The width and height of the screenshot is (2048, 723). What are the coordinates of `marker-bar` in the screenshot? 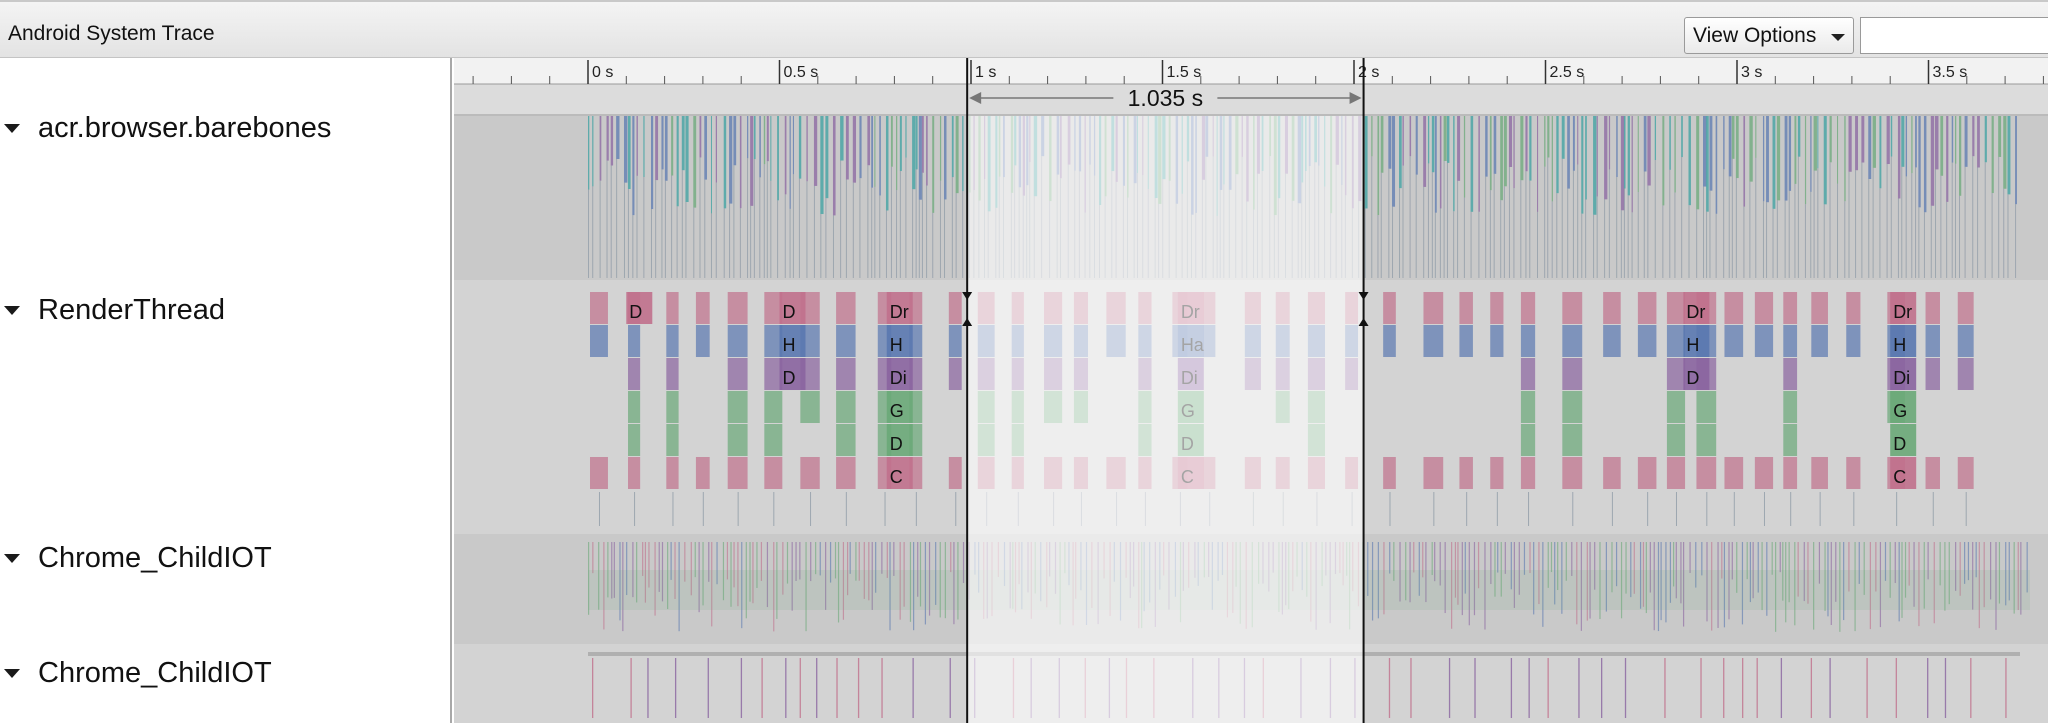 It's located at (1251, 100).